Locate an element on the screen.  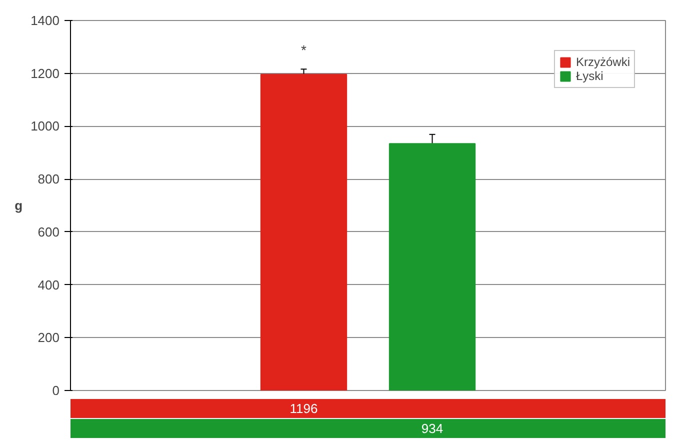
y-tick-label: 0 is located at coordinates (56, 390).